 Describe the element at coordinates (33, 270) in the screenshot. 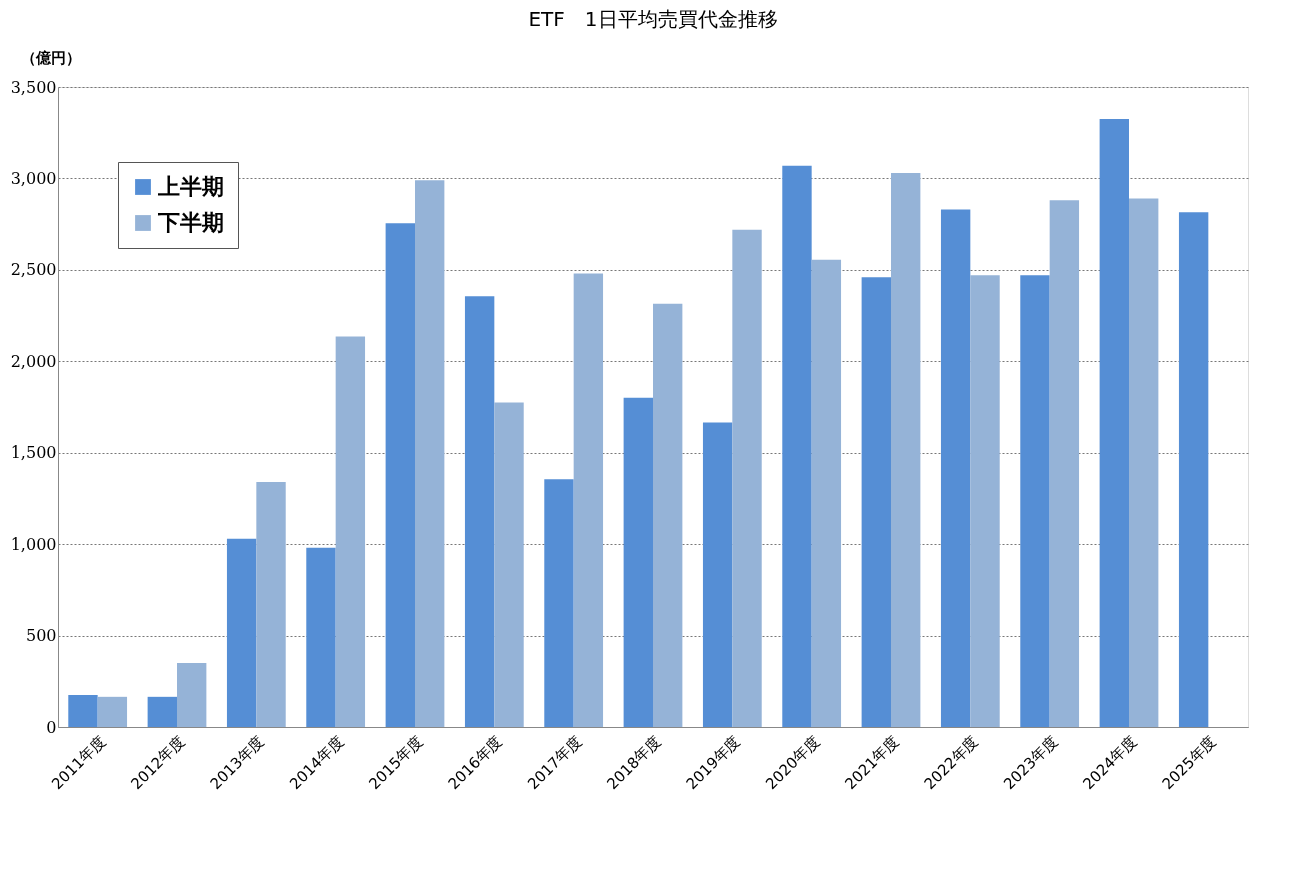

I see `y-tick-label: 2,500` at that location.